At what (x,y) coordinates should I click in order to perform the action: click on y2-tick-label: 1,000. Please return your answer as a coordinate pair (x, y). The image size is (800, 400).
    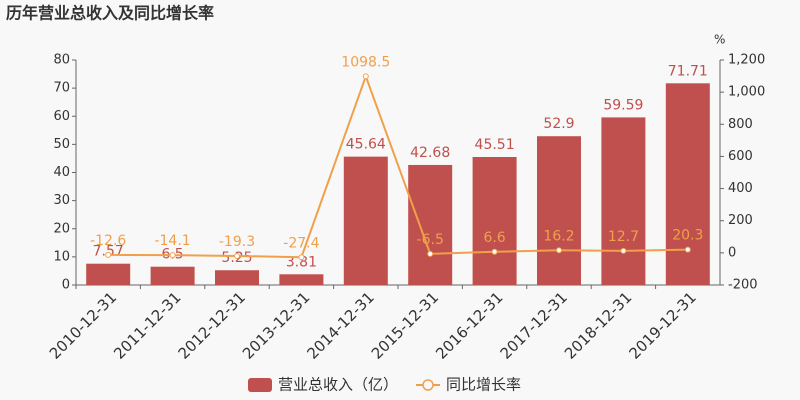
    Looking at the image, I should click on (746, 92).